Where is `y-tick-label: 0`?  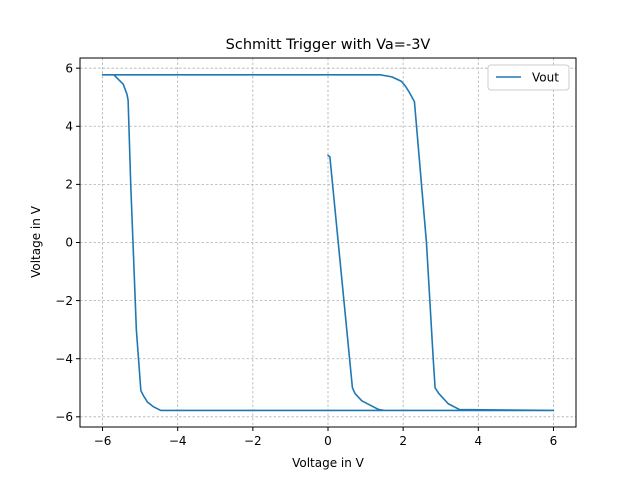
y-tick-label: 0 is located at coordinates (69, 243).